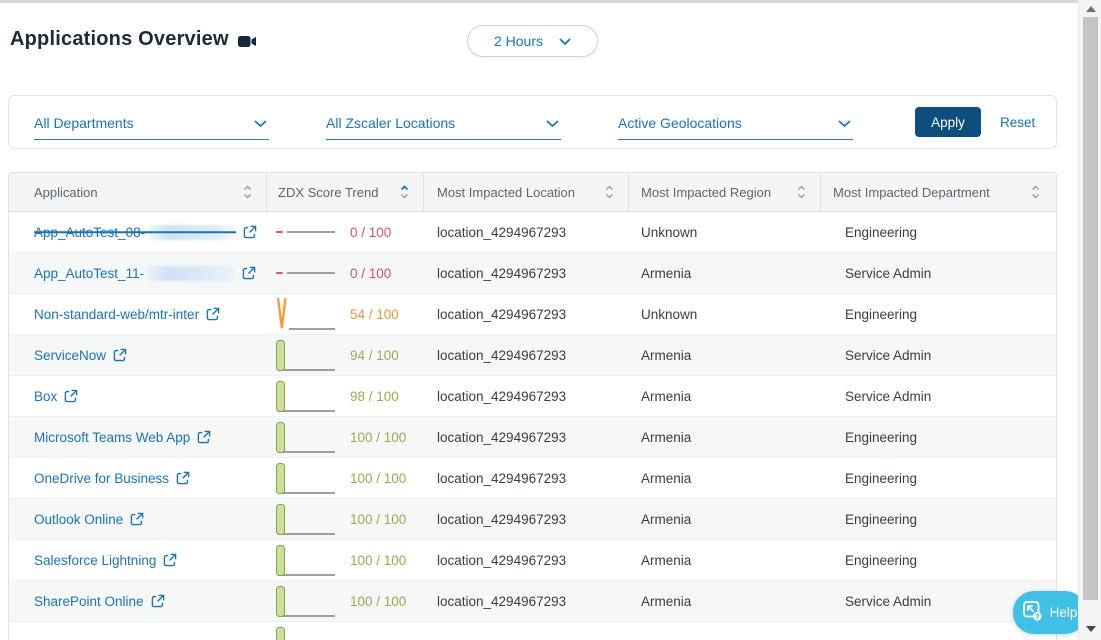 The height and width of the screenshot is (640, 1101). Describe the element at coordinates (526, 192) in the screenshot. I see `column-header-most-impacted-location: Most Impacted Location` at that location.